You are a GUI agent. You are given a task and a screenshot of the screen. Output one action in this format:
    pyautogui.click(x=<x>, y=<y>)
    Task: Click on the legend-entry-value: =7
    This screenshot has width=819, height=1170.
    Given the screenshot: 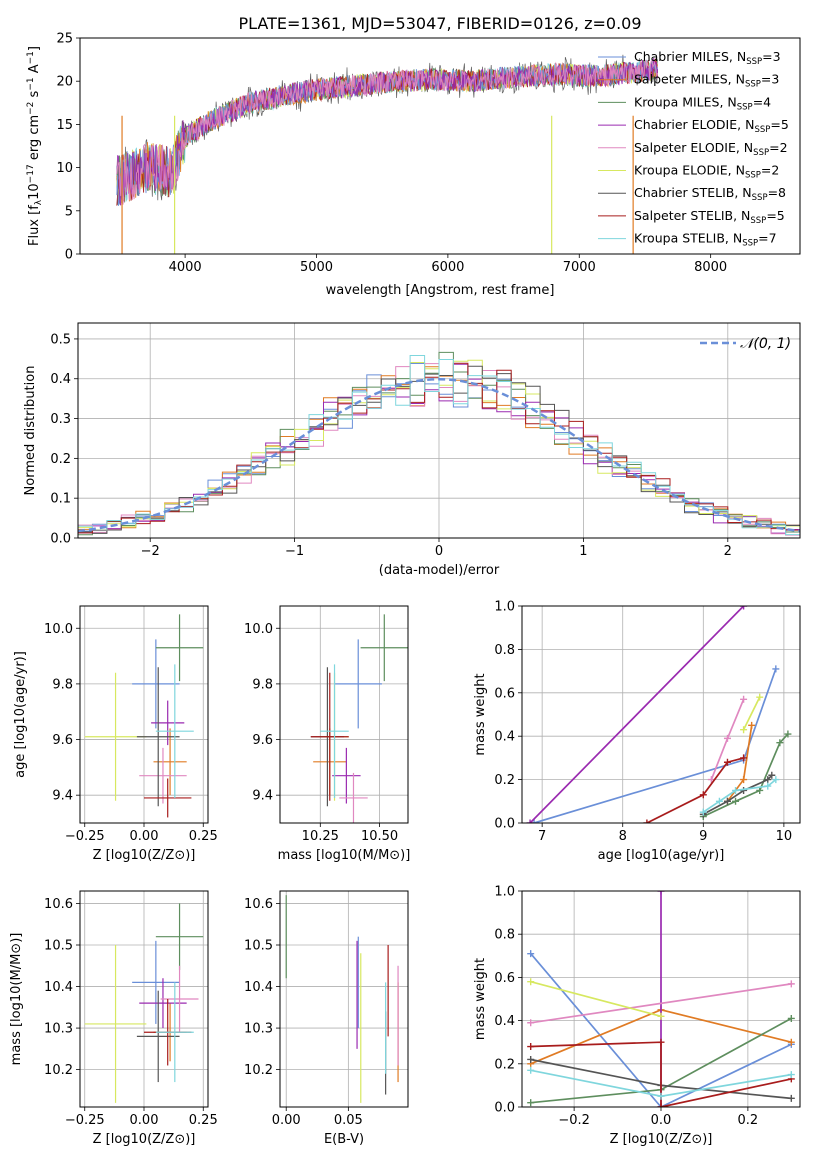 What is the action you would take?
    pyautogui.click(x=767, y=238)
    